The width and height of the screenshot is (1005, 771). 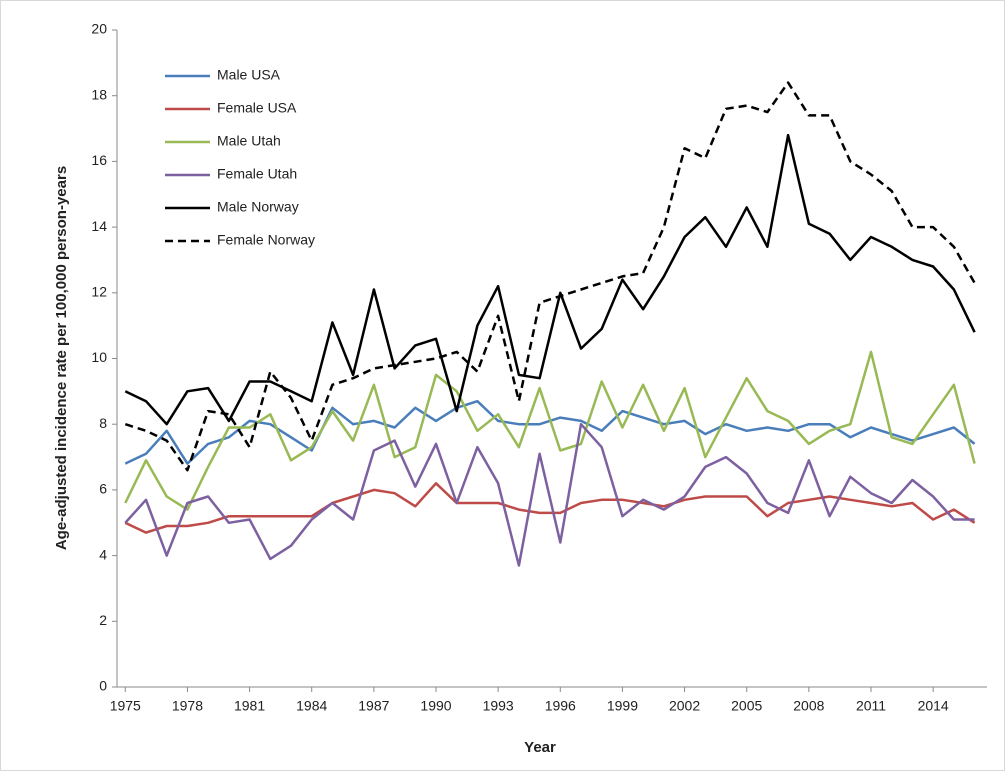 I want to click on legend-label: Male Utah, so click(x=249, y=141).